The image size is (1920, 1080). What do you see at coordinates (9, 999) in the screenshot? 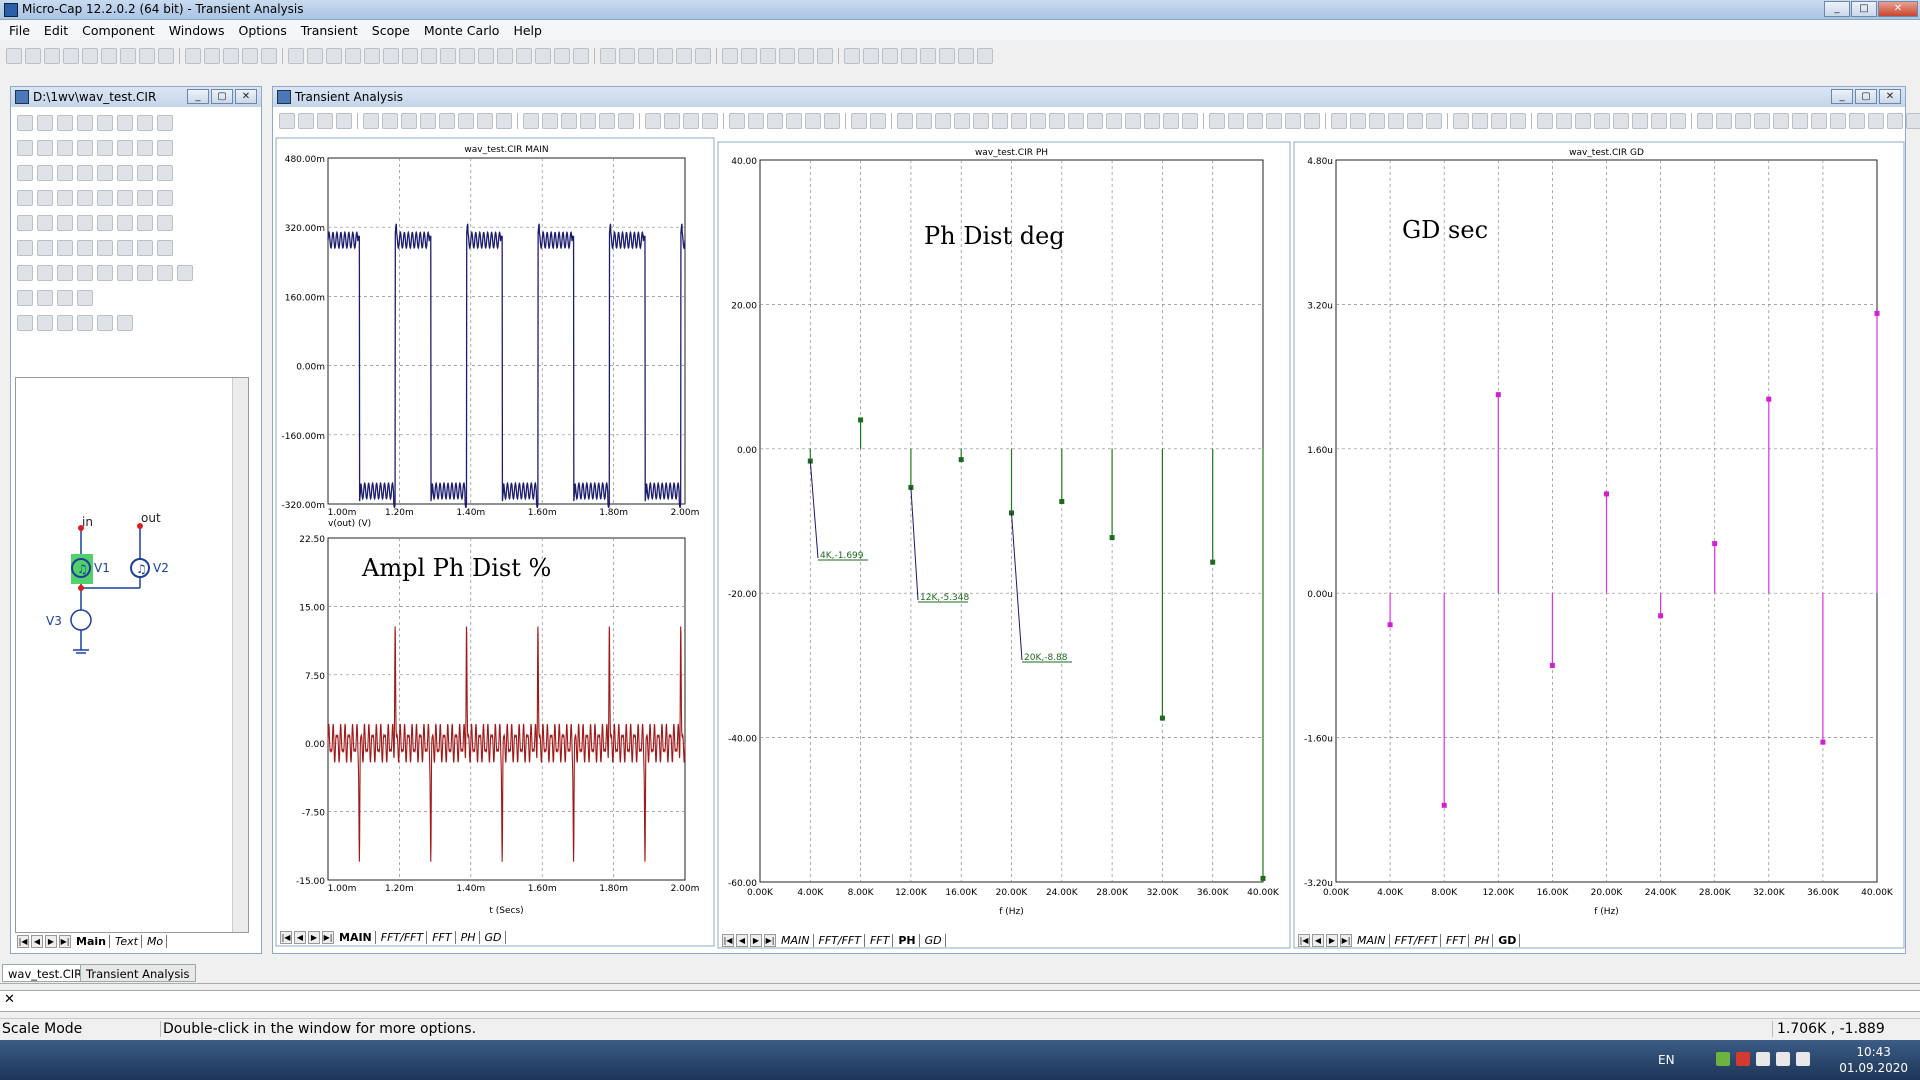
I see `close-icon: ✕` at bounding box center [9, 999].